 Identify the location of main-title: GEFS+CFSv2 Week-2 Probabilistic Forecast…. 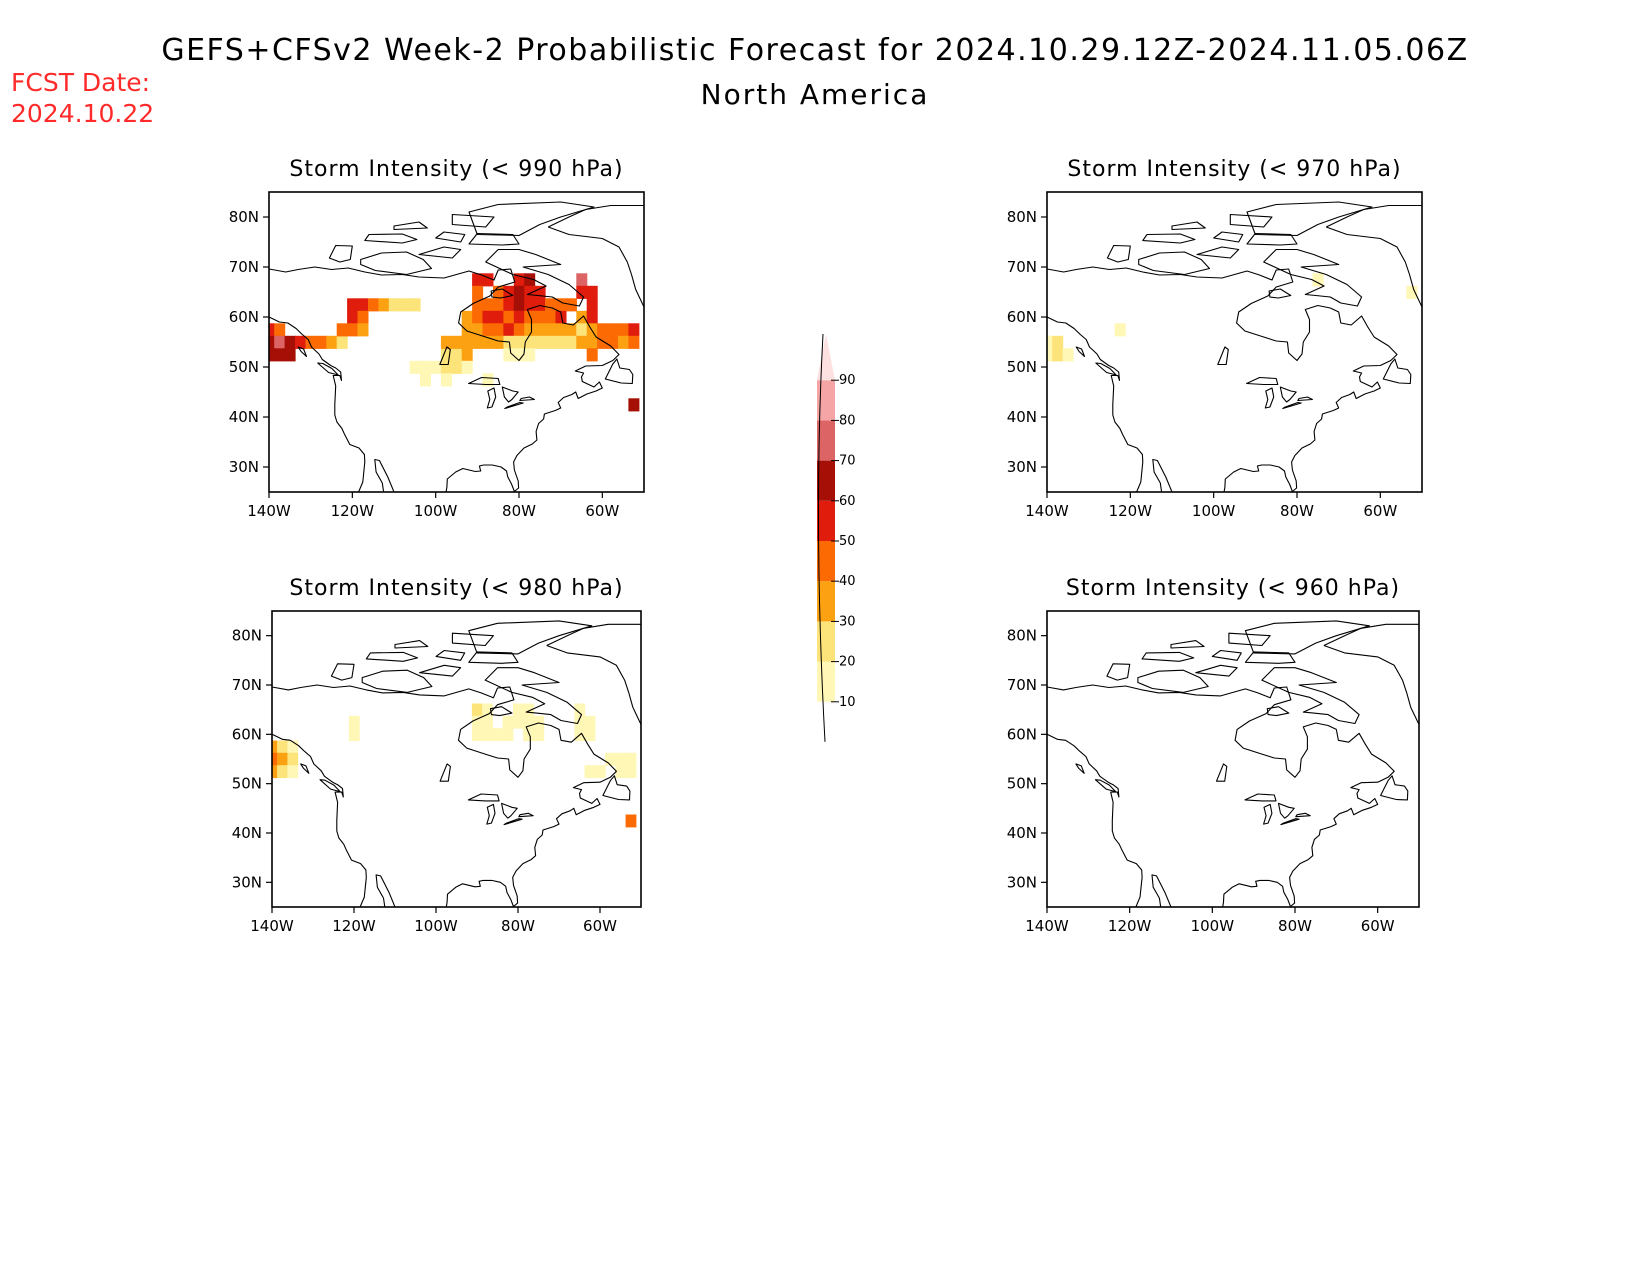
(814, 50).